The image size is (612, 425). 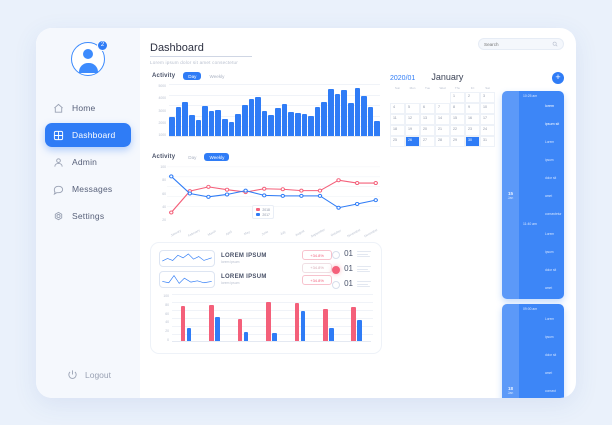 What do you see at coordinates (427, 141) in the screenshot?
I see `calendar-day: 27` at bounding box center [427, 141].